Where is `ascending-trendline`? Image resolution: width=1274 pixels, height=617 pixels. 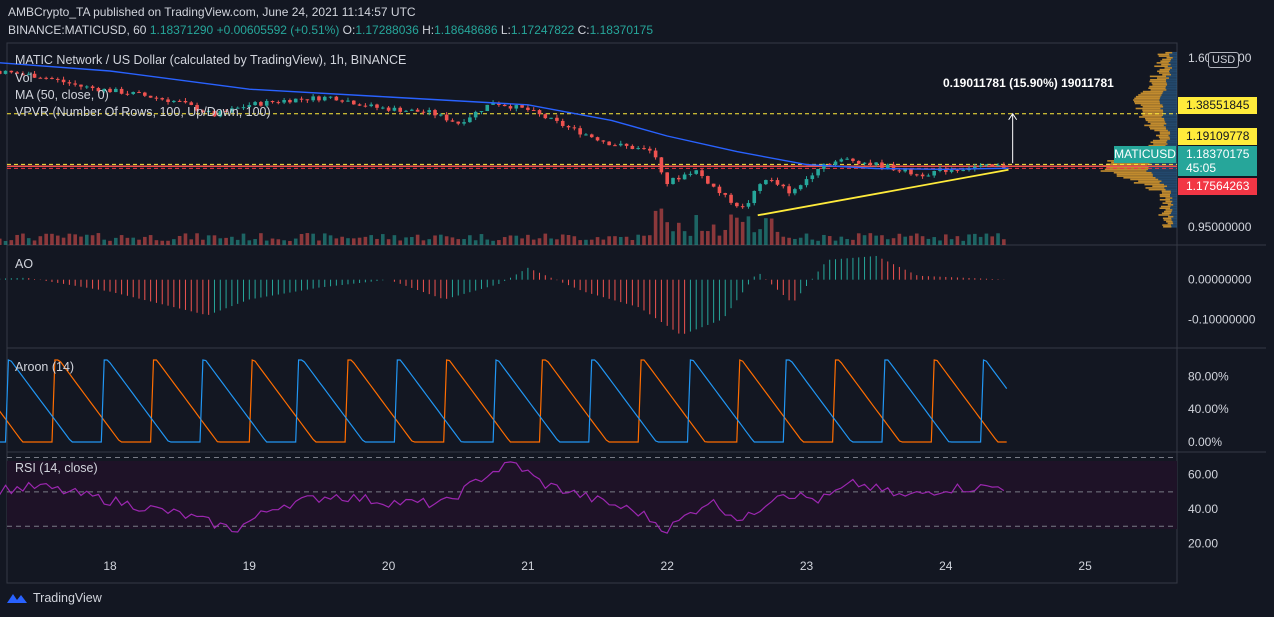
ascending-trendline is located at coordinates (883, 192).